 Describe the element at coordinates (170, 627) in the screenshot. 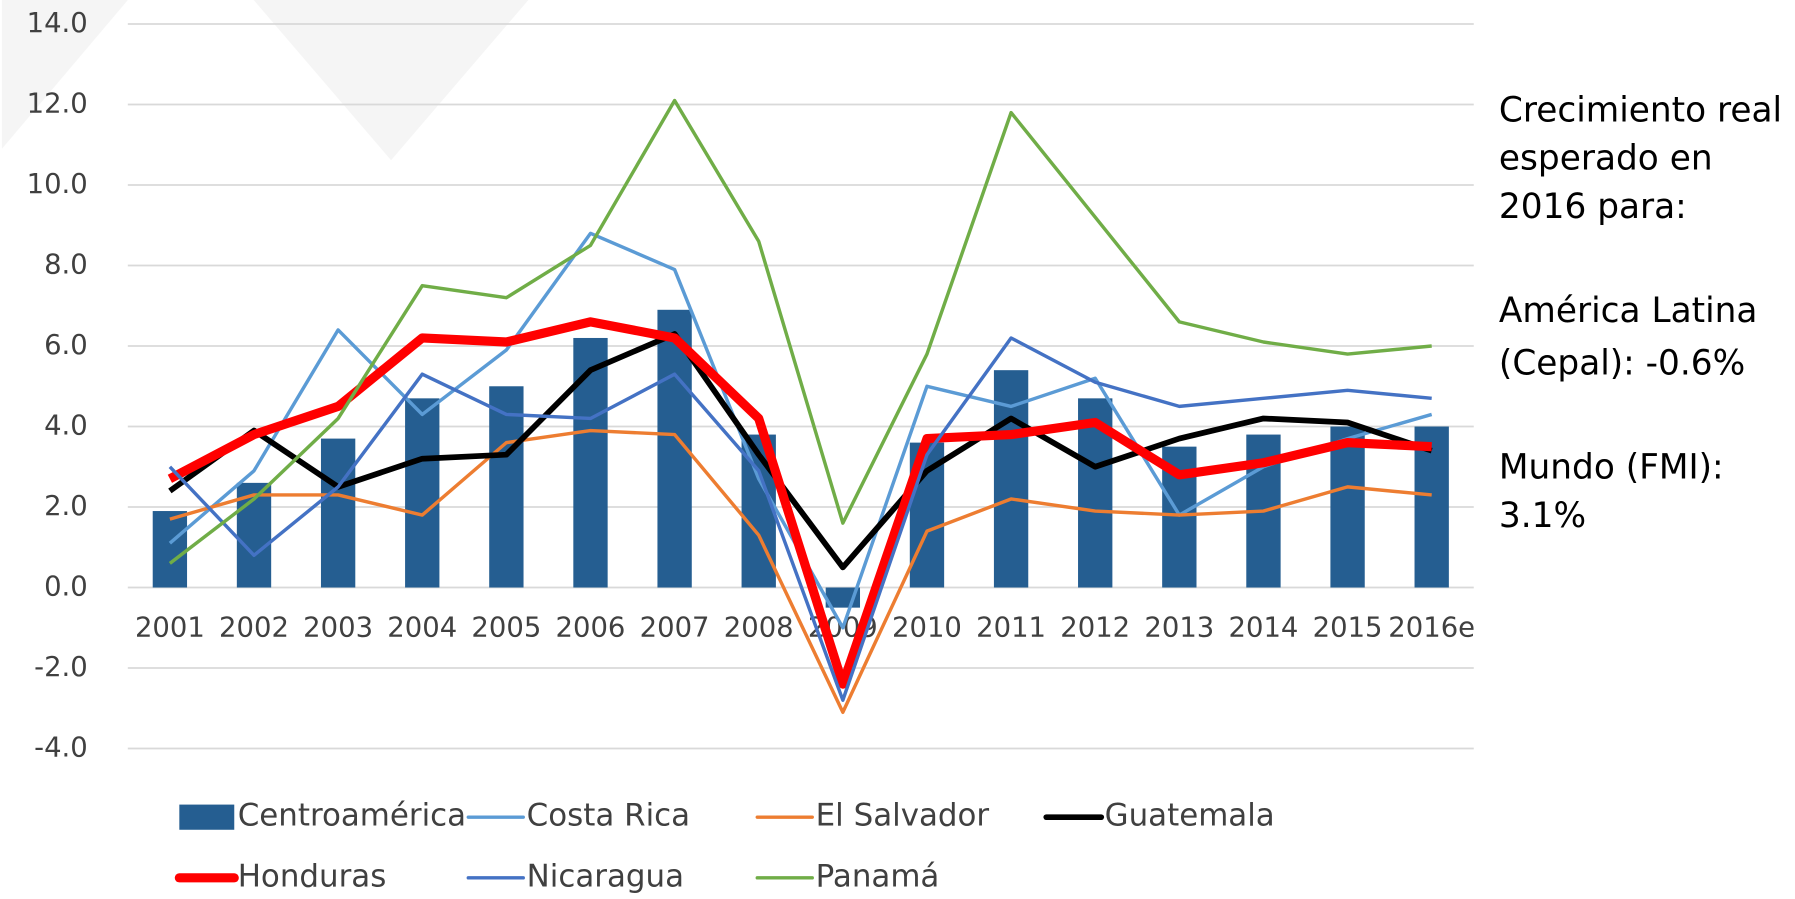

I see `x-tick-label: 2001` at that location.